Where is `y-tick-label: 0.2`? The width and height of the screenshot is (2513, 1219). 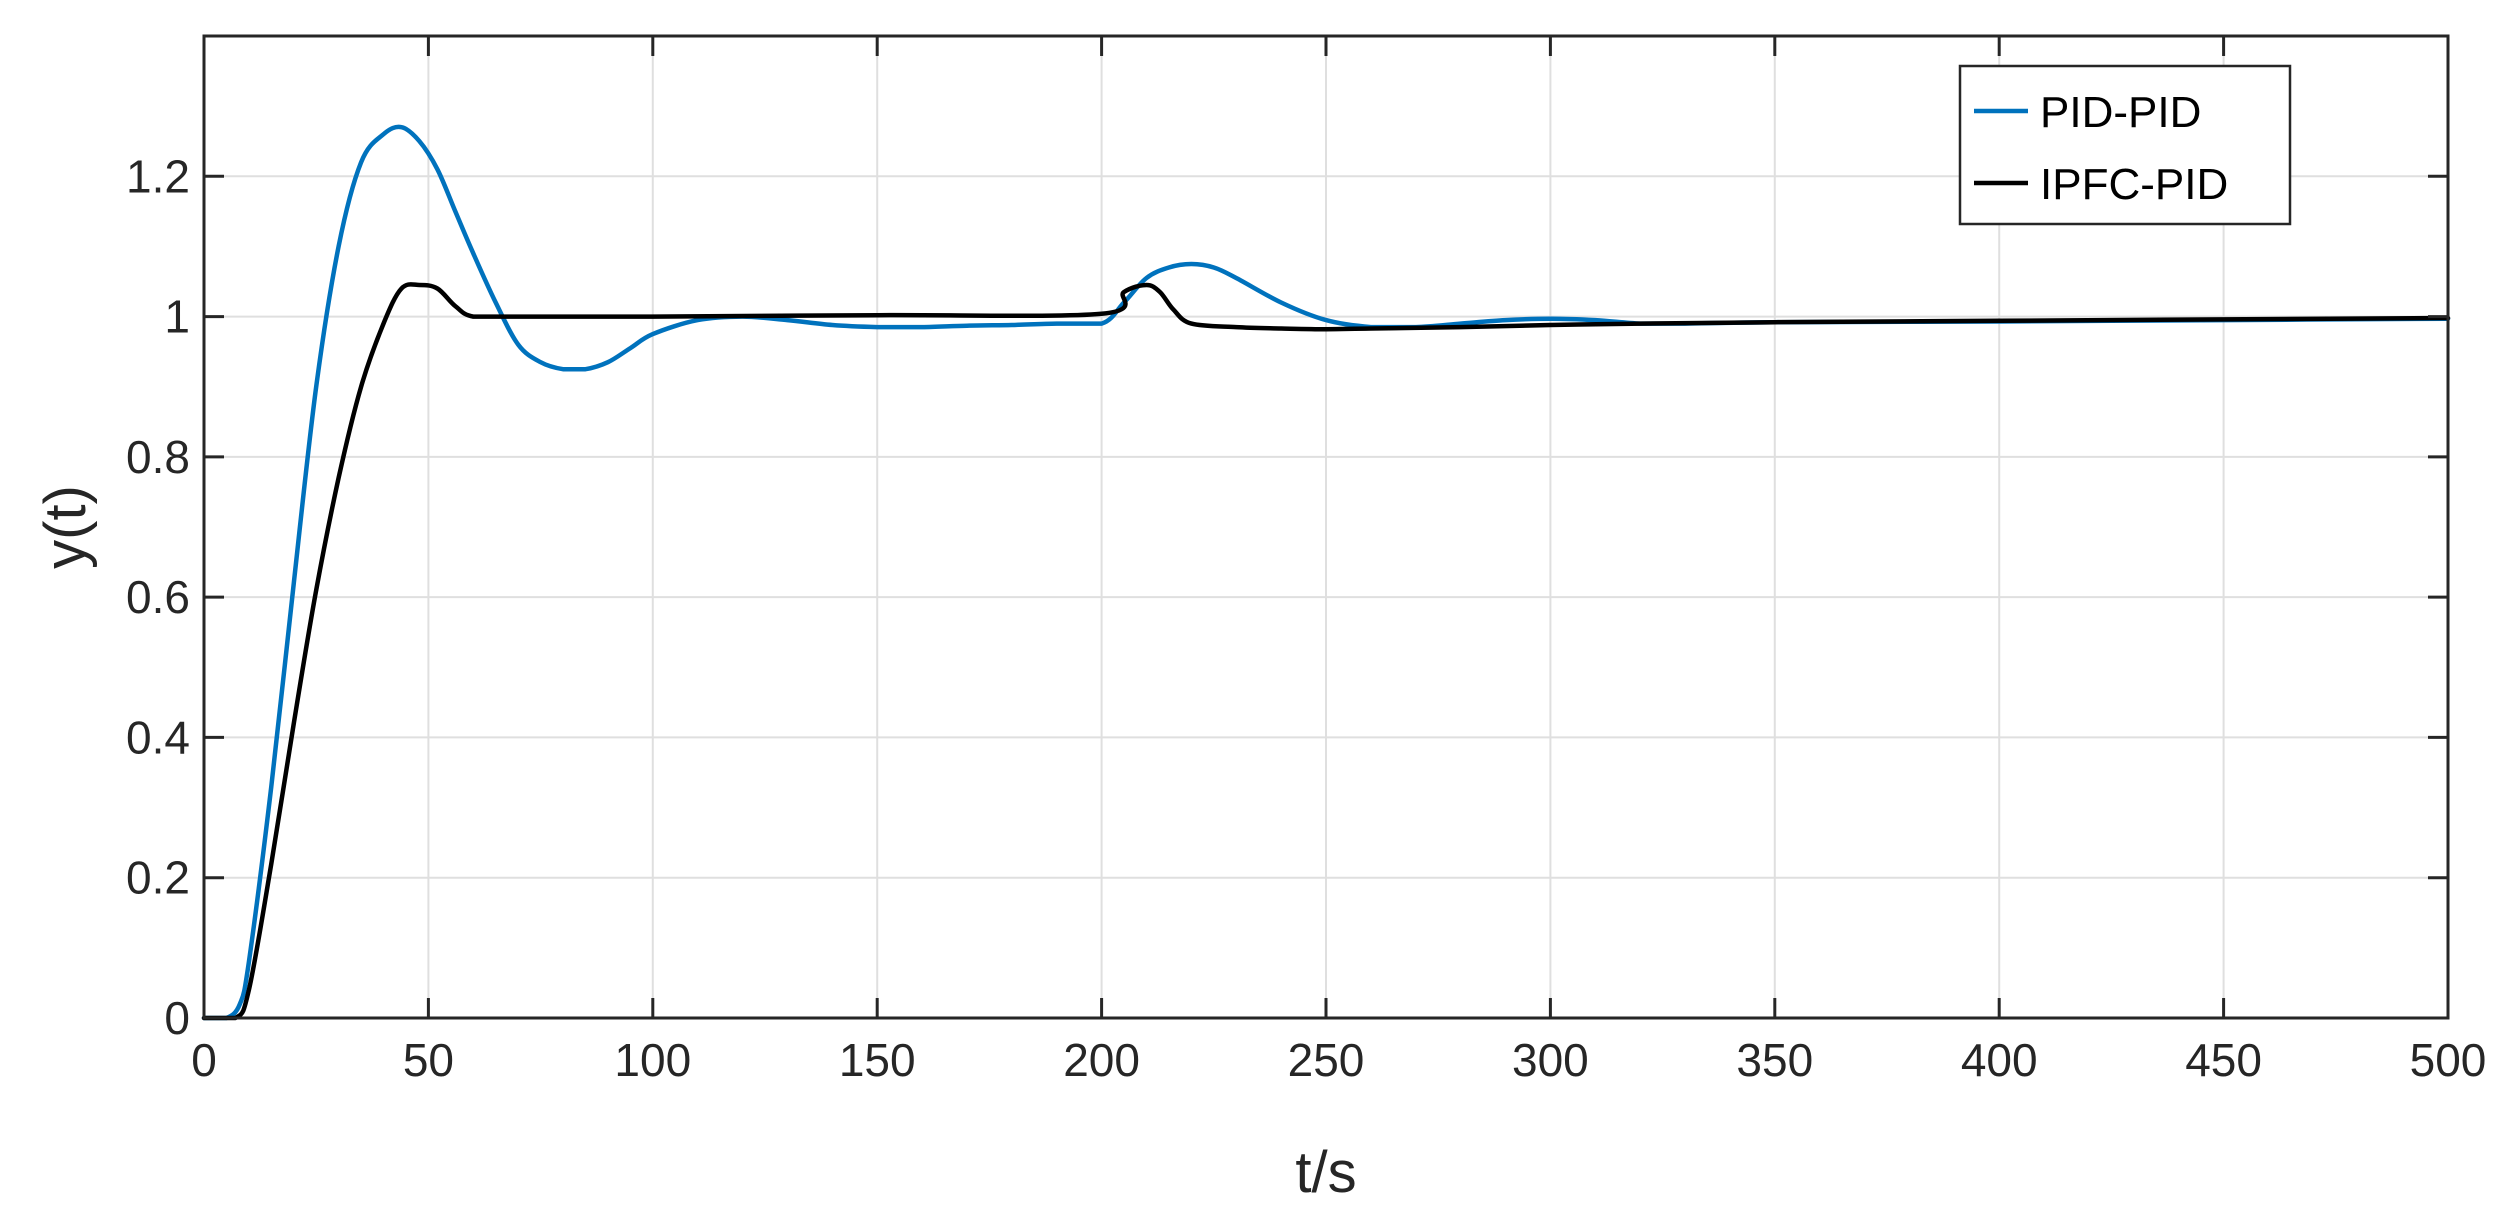 y-tick-label: 0.2 is located at coordinates (158, 878).